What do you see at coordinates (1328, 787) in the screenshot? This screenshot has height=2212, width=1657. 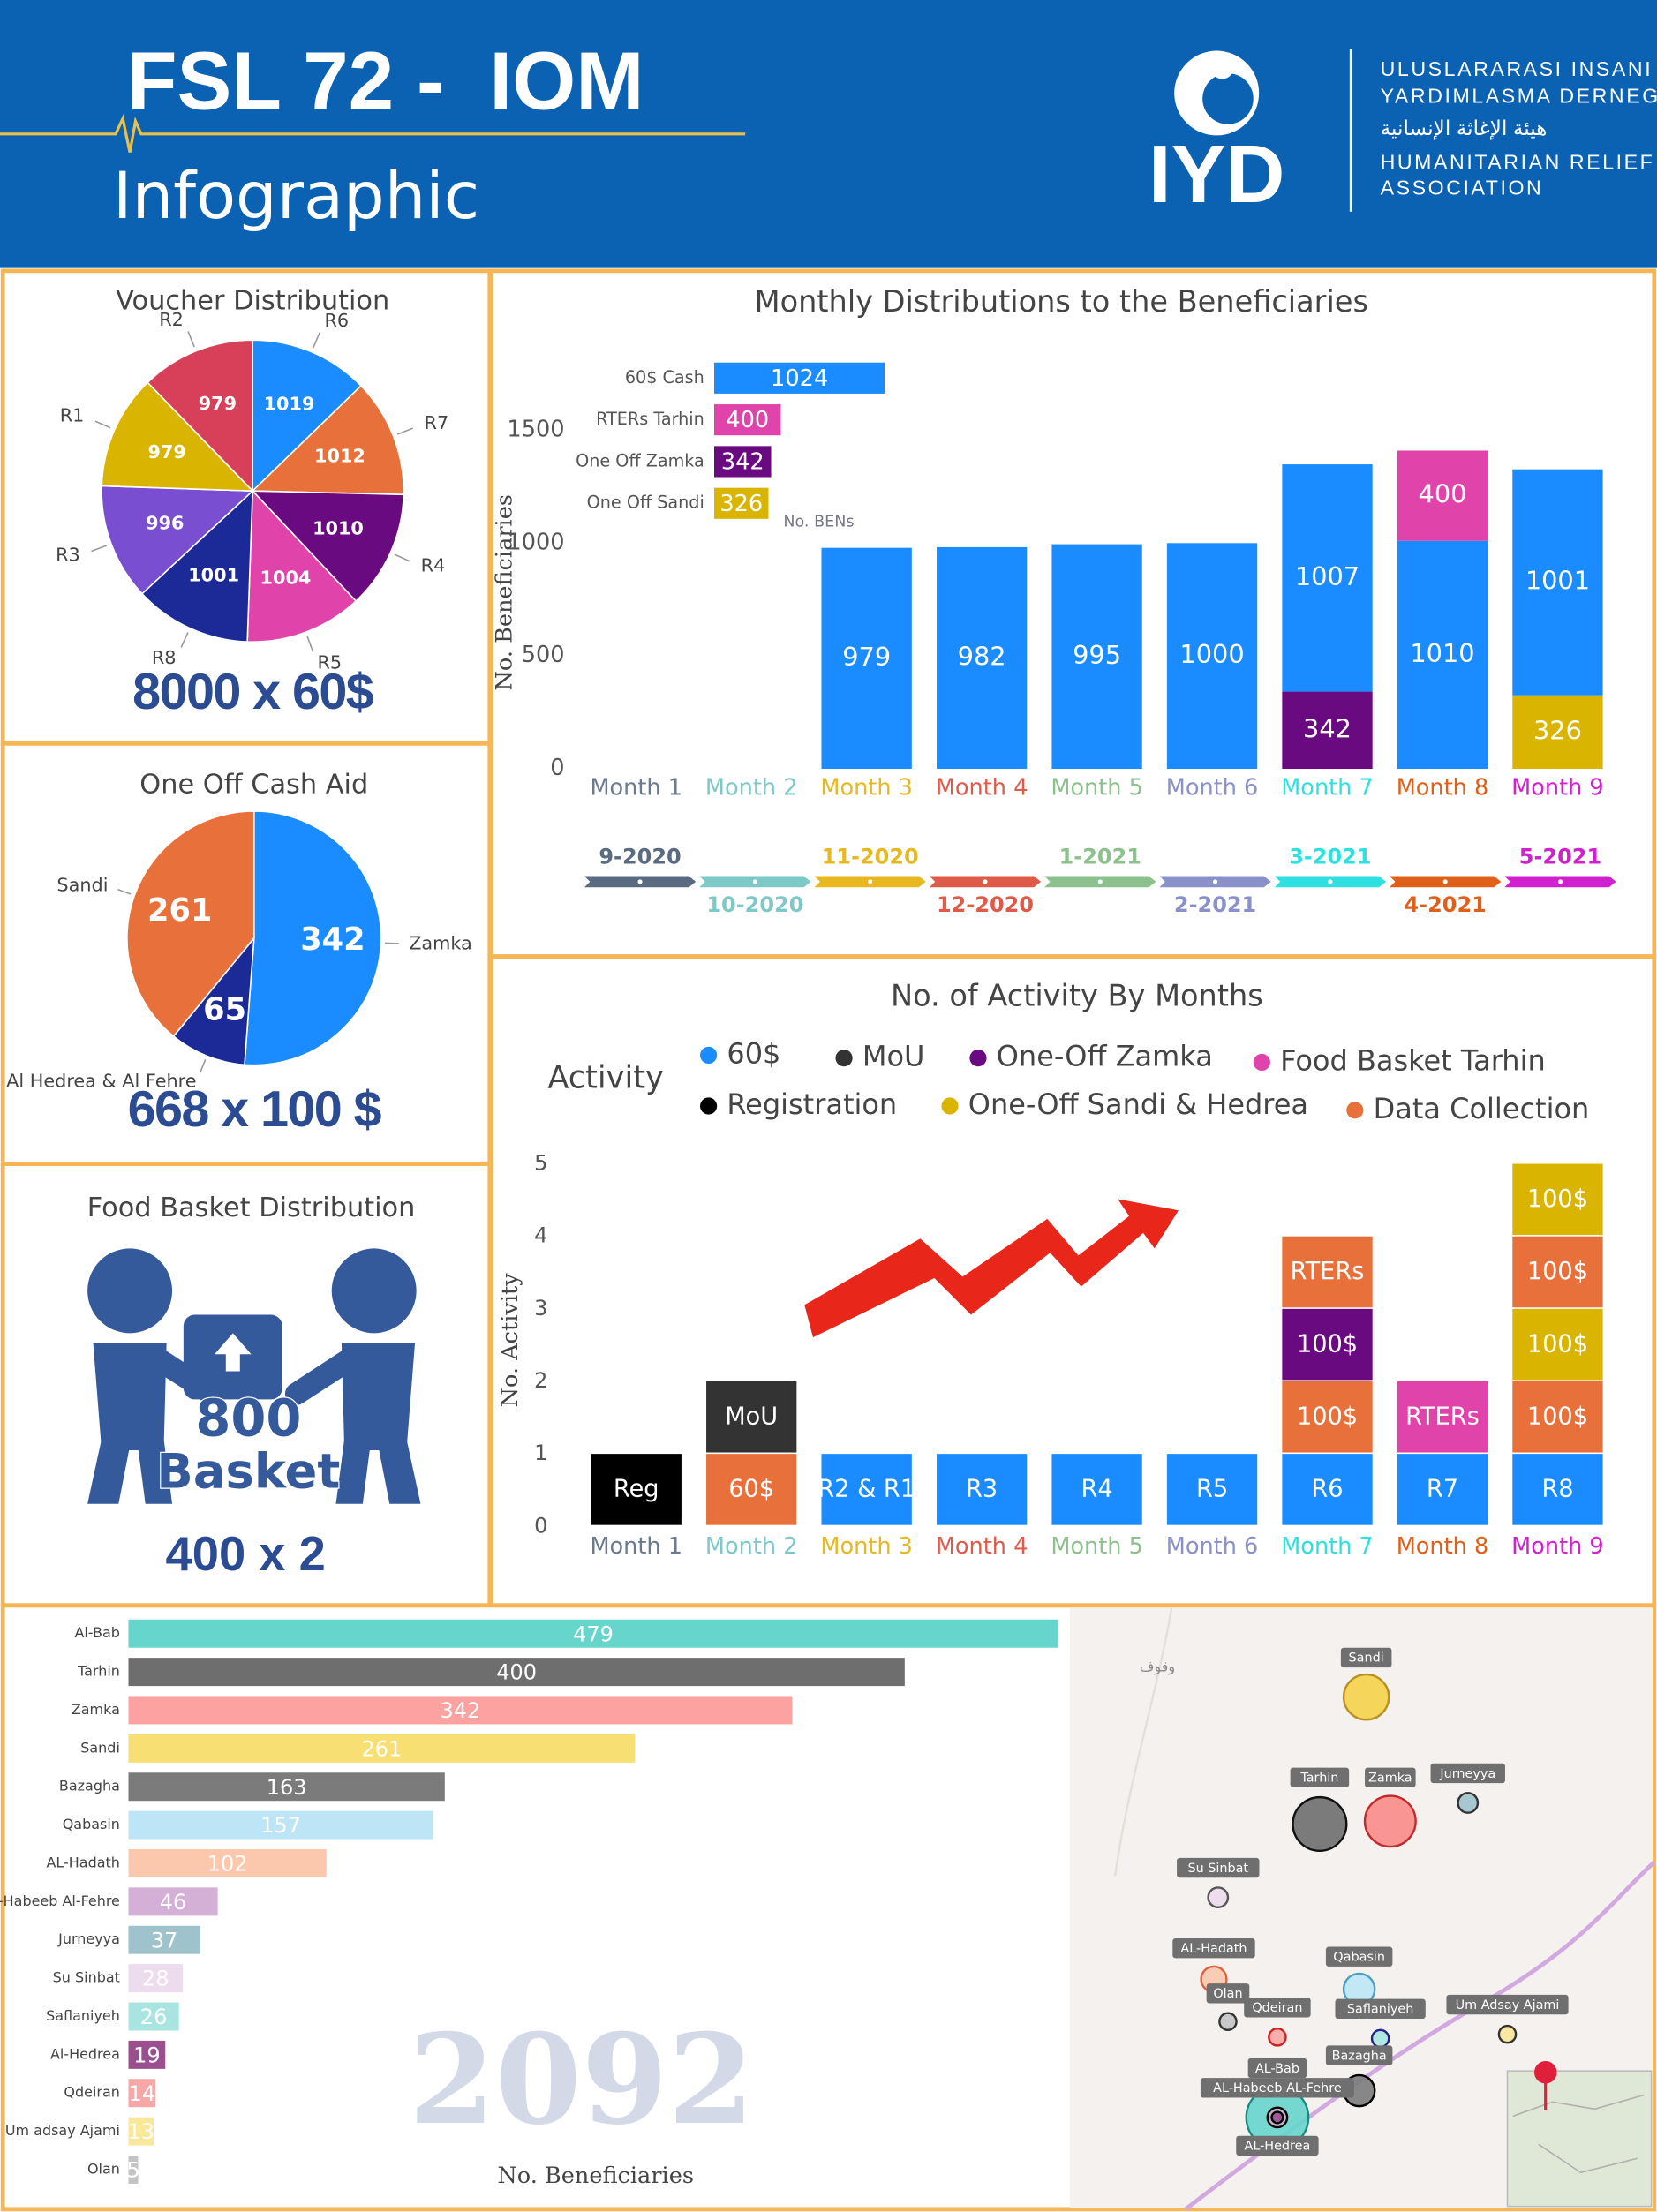 I see `x-tick-label: Month 7` at bounding box center [1328, 787].